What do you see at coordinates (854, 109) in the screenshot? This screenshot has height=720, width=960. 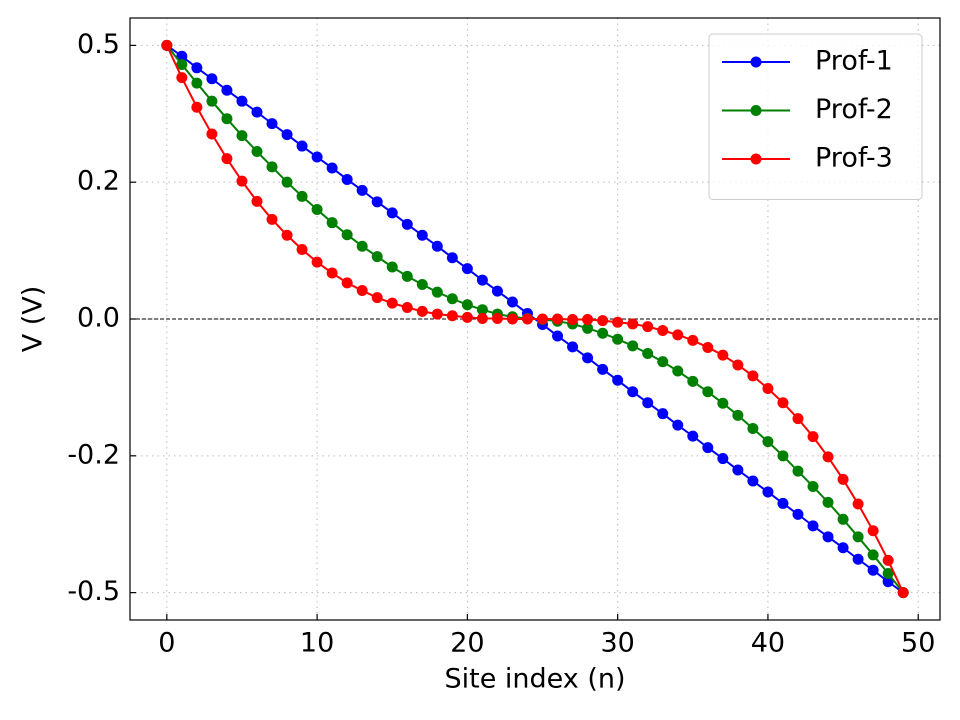 I see `legend-label: Prof-2` at bounding box center [854, 109].